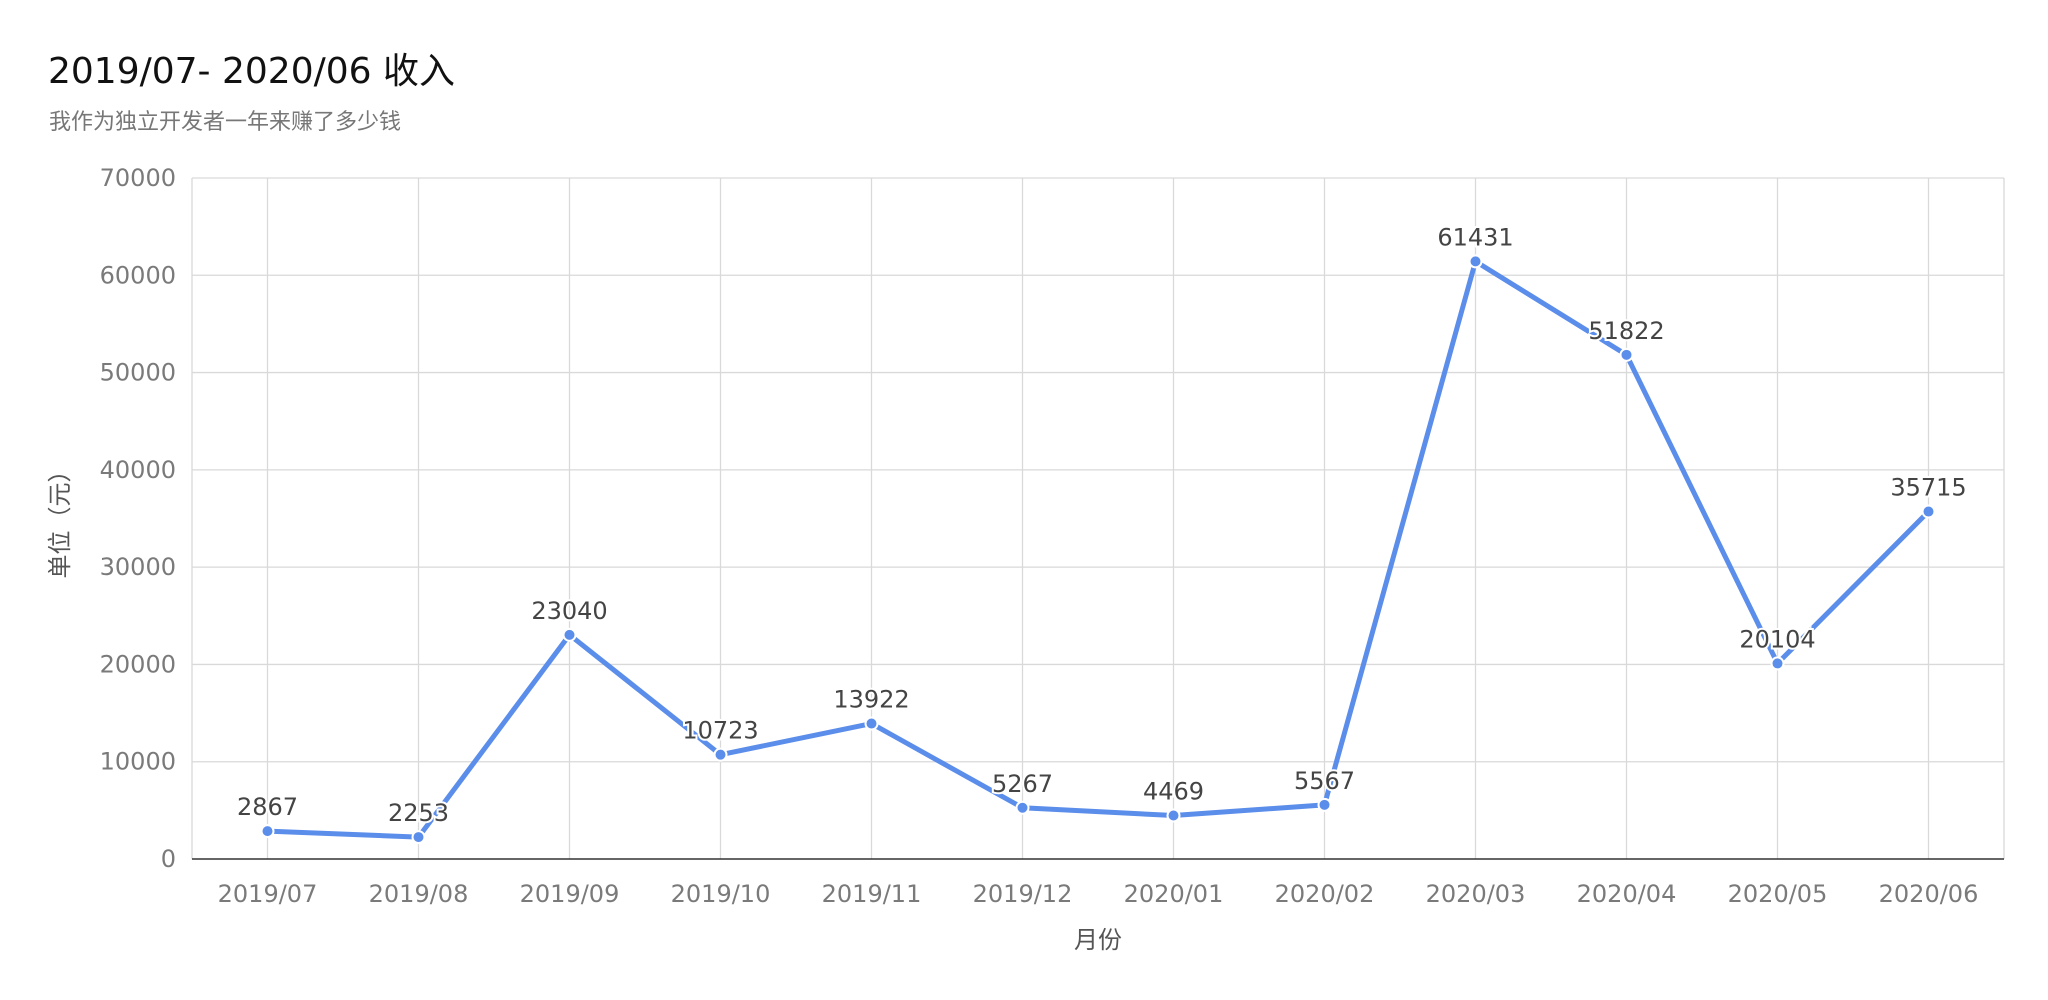 The height and width of the screenshot is (1000, 2048). What do you see at coordinates (871, 700) in the screenshot?
I see `data-label: 13922` at bounding box center [871, 700].